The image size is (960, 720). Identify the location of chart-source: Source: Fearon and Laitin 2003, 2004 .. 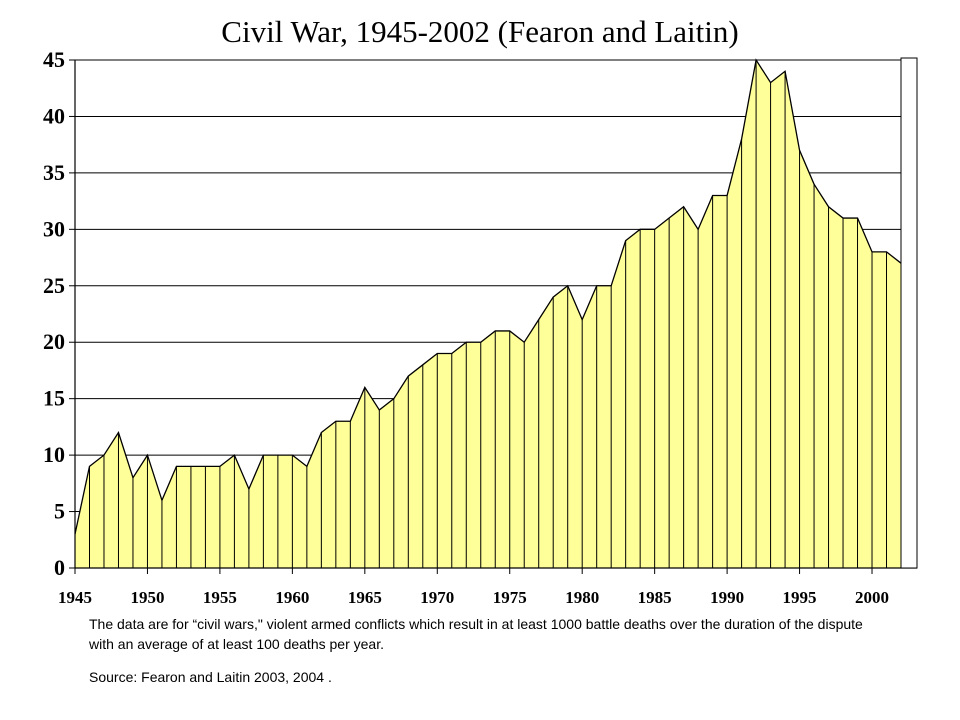
(210, 677).